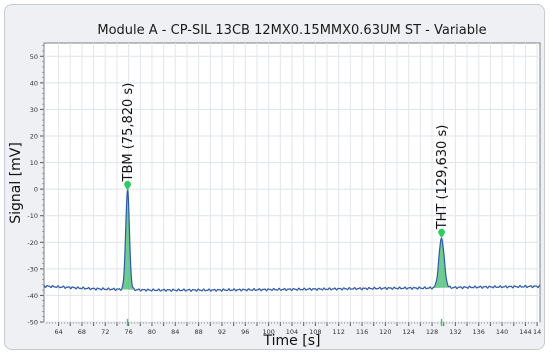  Describe the element at coordinates (198, 332) in the screenshot. I see `x-tick-label: 88` at that location.